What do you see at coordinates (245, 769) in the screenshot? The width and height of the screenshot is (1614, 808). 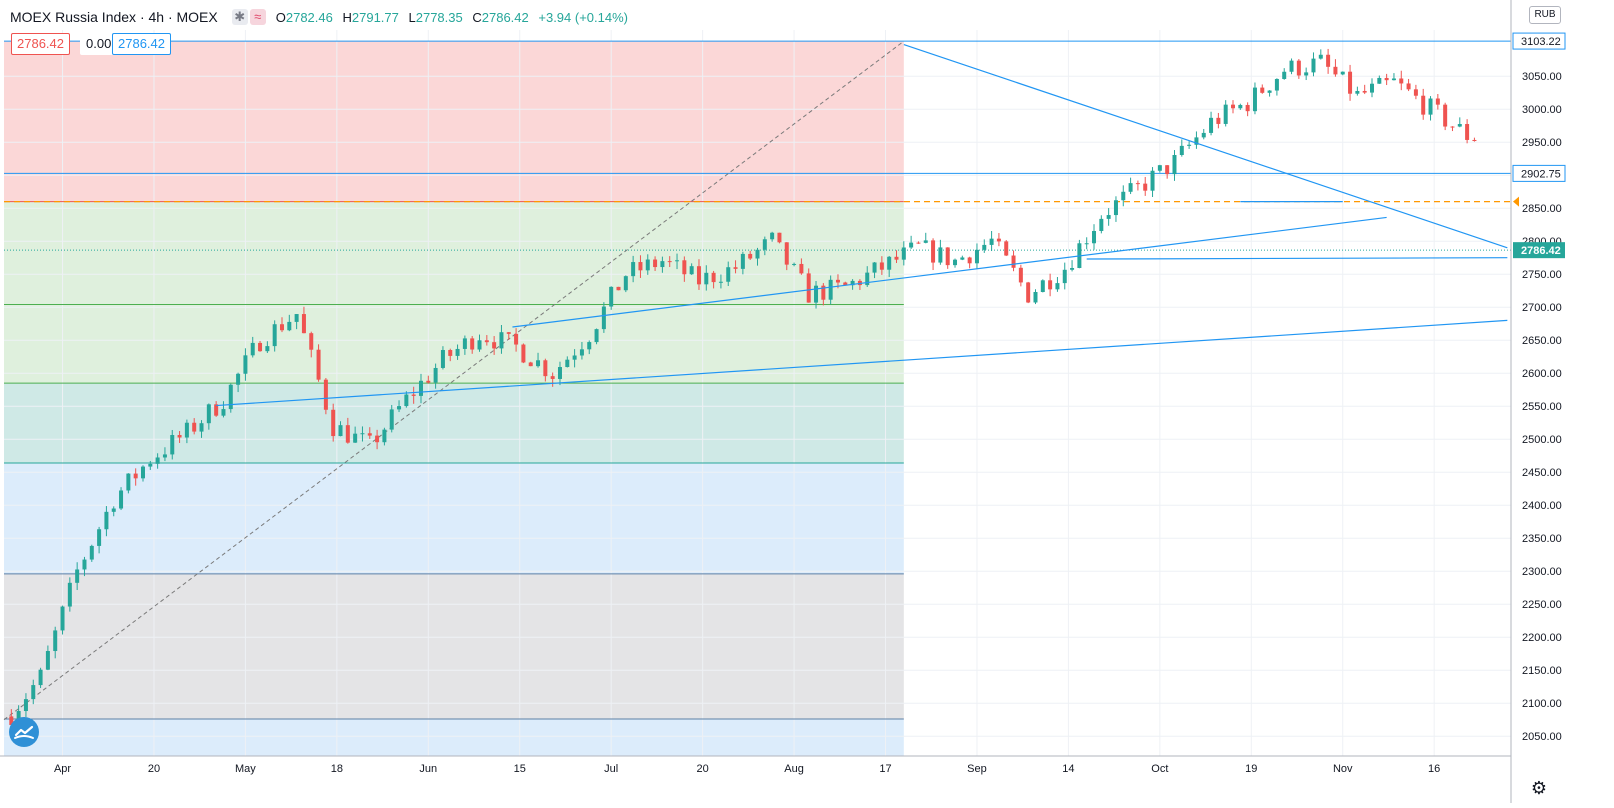 I see `x-tick-label: May` at bounding box center [245, 769].